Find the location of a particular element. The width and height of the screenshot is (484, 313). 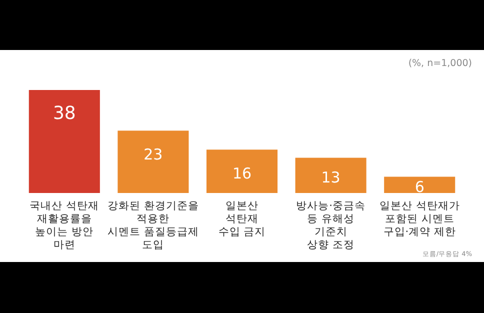

text: (%, n=1,000) is located at coordinates (440, 63).